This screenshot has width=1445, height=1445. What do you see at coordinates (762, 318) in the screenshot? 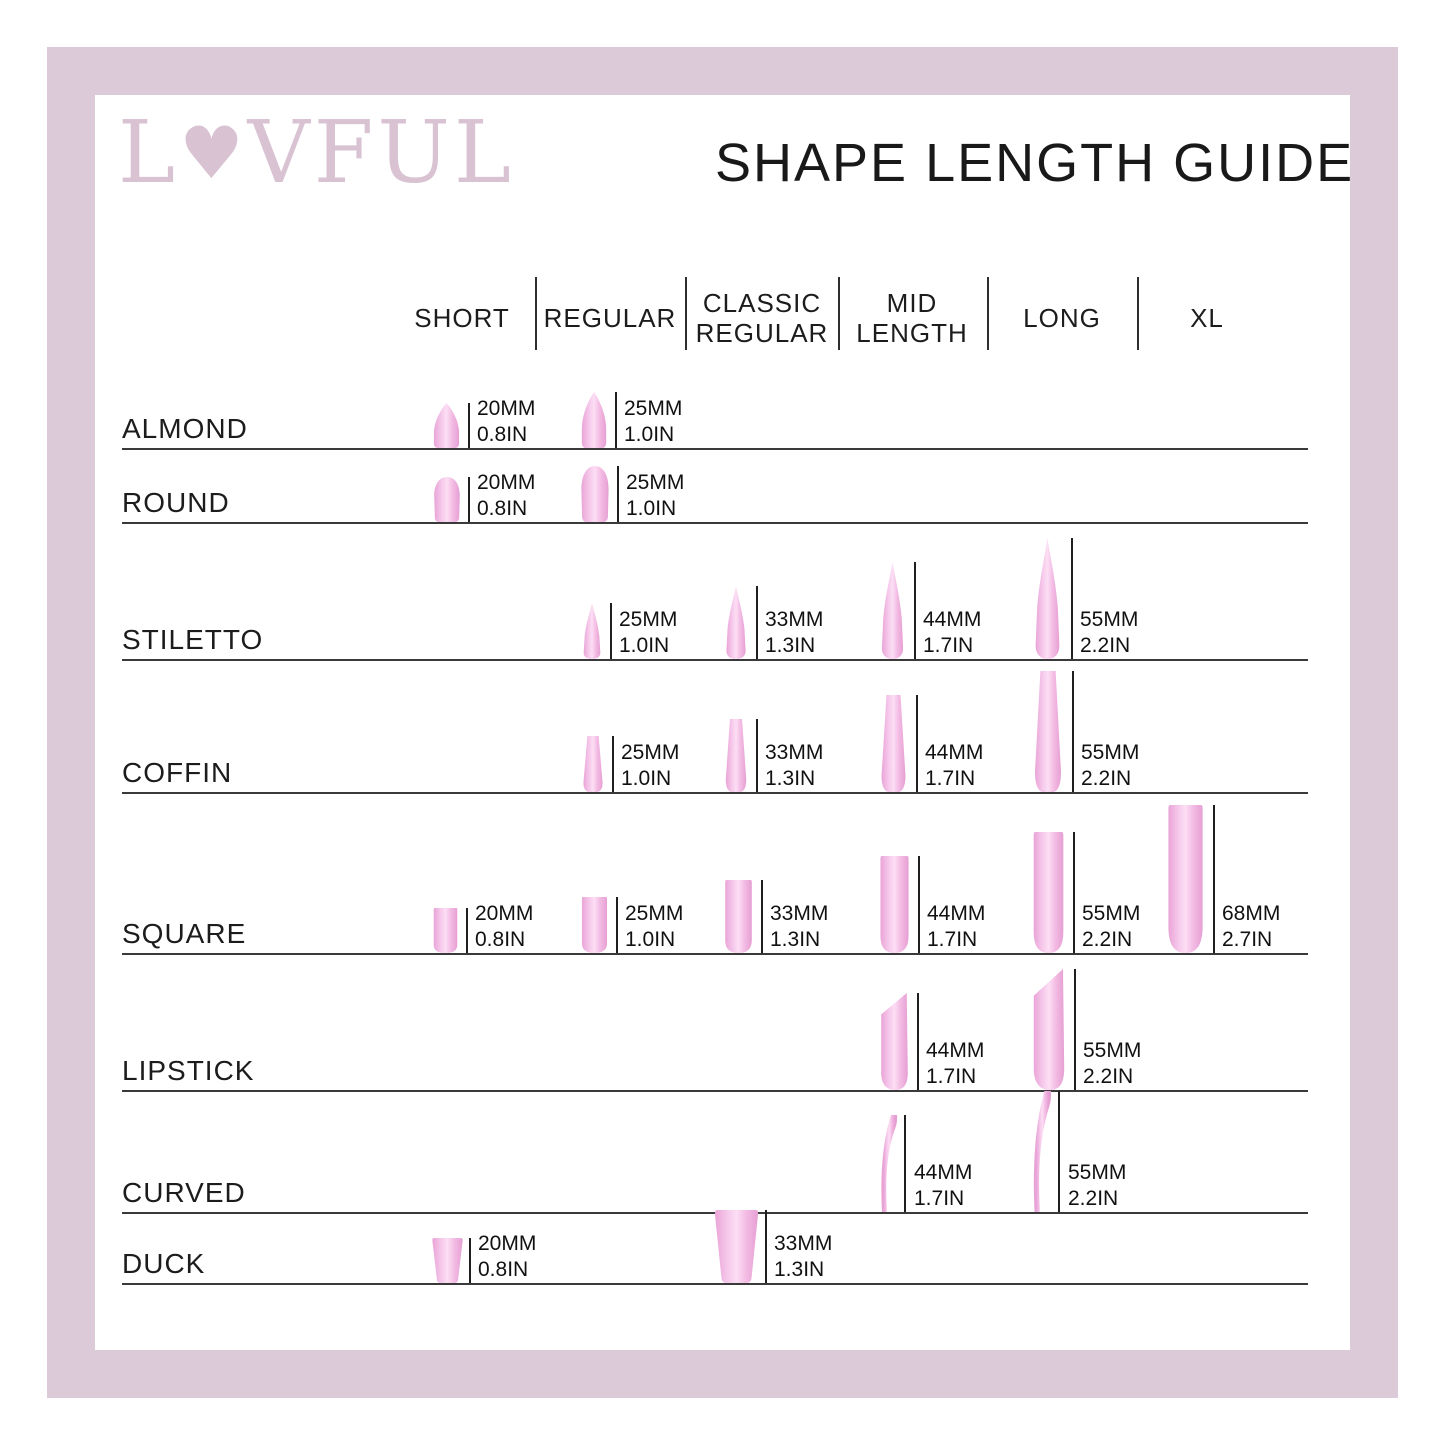
I see `column-header-classic-regular: CLASSIC REGULAR` at bounding box center [762, 318].